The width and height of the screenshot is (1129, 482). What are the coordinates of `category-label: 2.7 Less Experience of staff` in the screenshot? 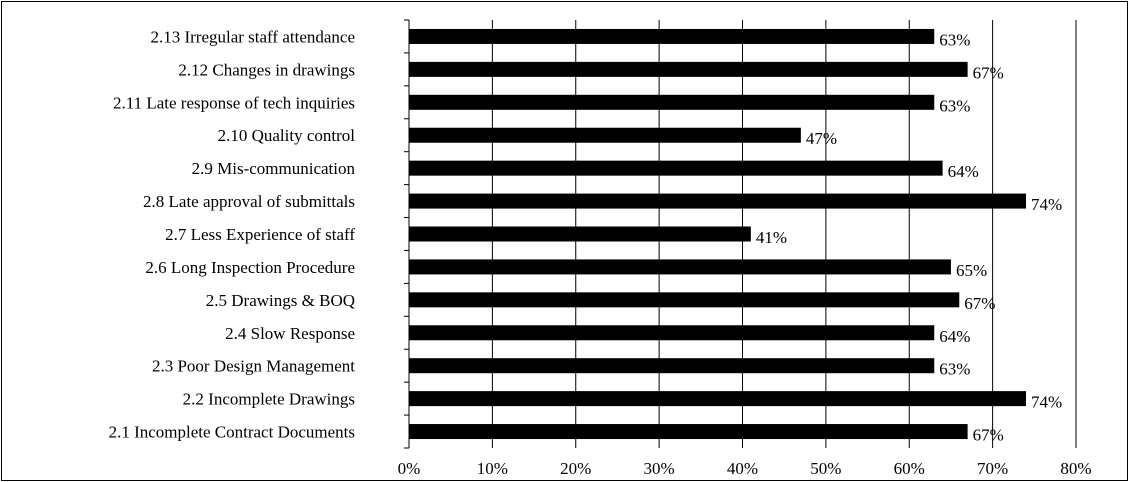 It's located at (260, 234).